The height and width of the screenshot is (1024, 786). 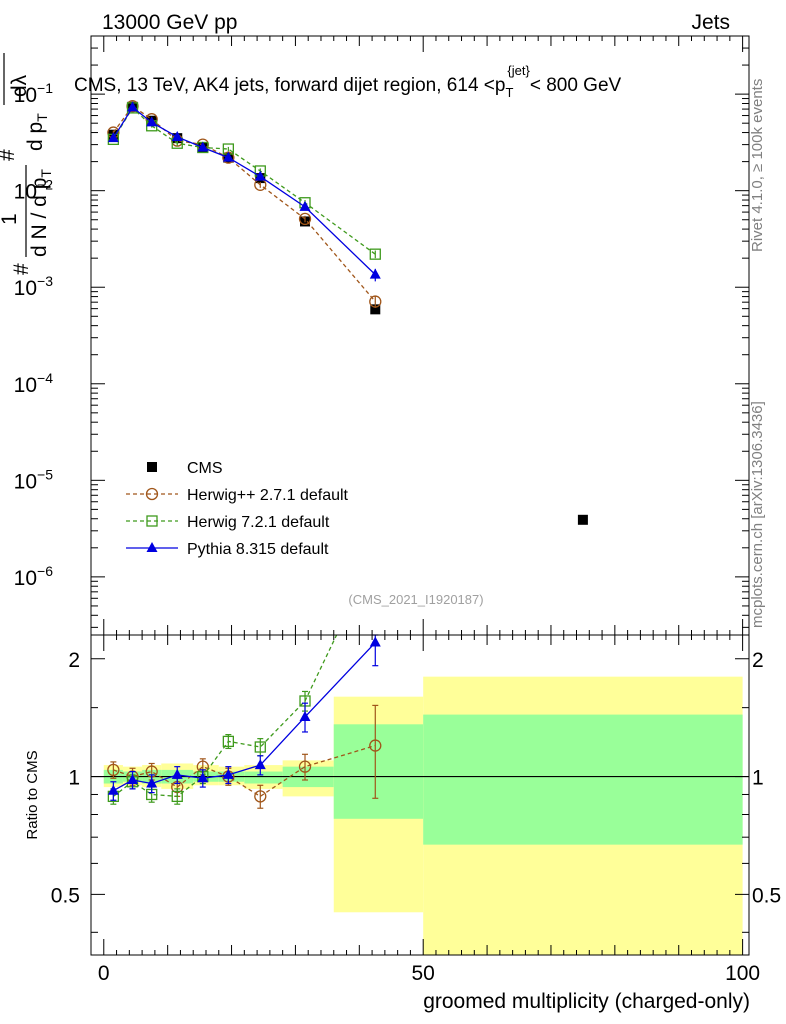 What do you see at coordinates (244, 717) in the screenshot?
I see `ratio-series-pythia` at bounding box center [244, 717].